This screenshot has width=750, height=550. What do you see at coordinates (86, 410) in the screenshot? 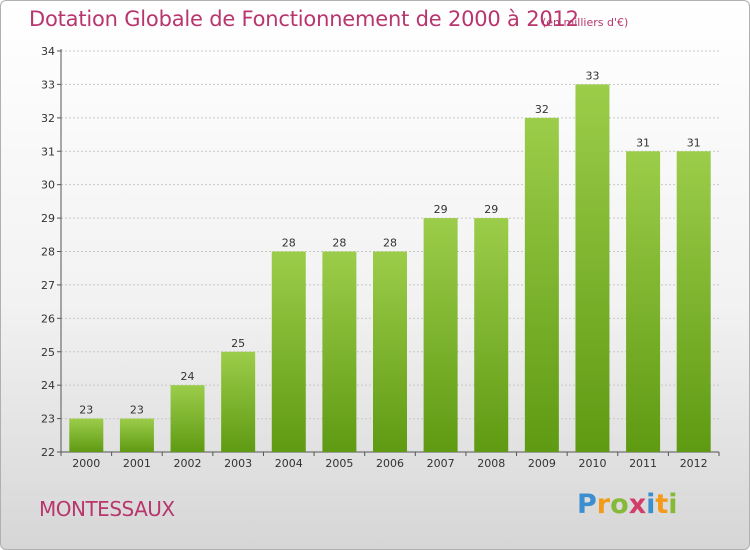
I see `data-label-2000: 23` at bounding box center [86, 410].